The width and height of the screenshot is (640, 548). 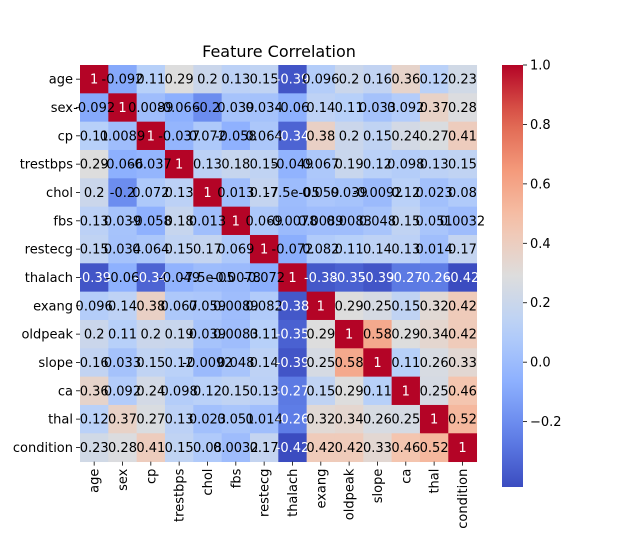 I want to click on heatmap-cell-condition-ca, so click(x=406, y=448).